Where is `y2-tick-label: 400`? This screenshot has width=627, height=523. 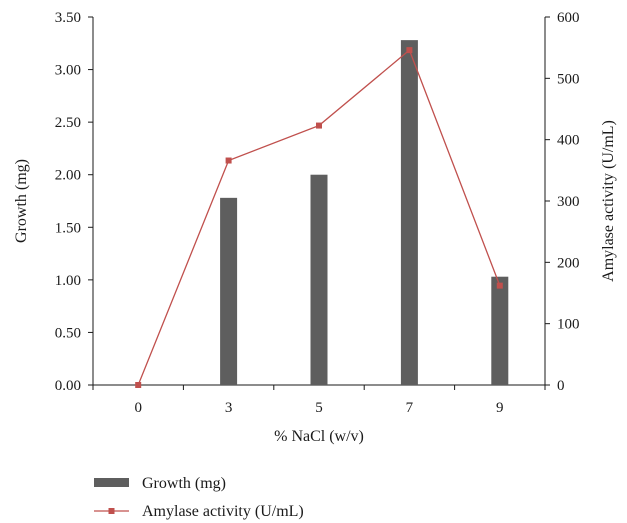
y2-tick-label: 400 is located at coordinates (568, 141).